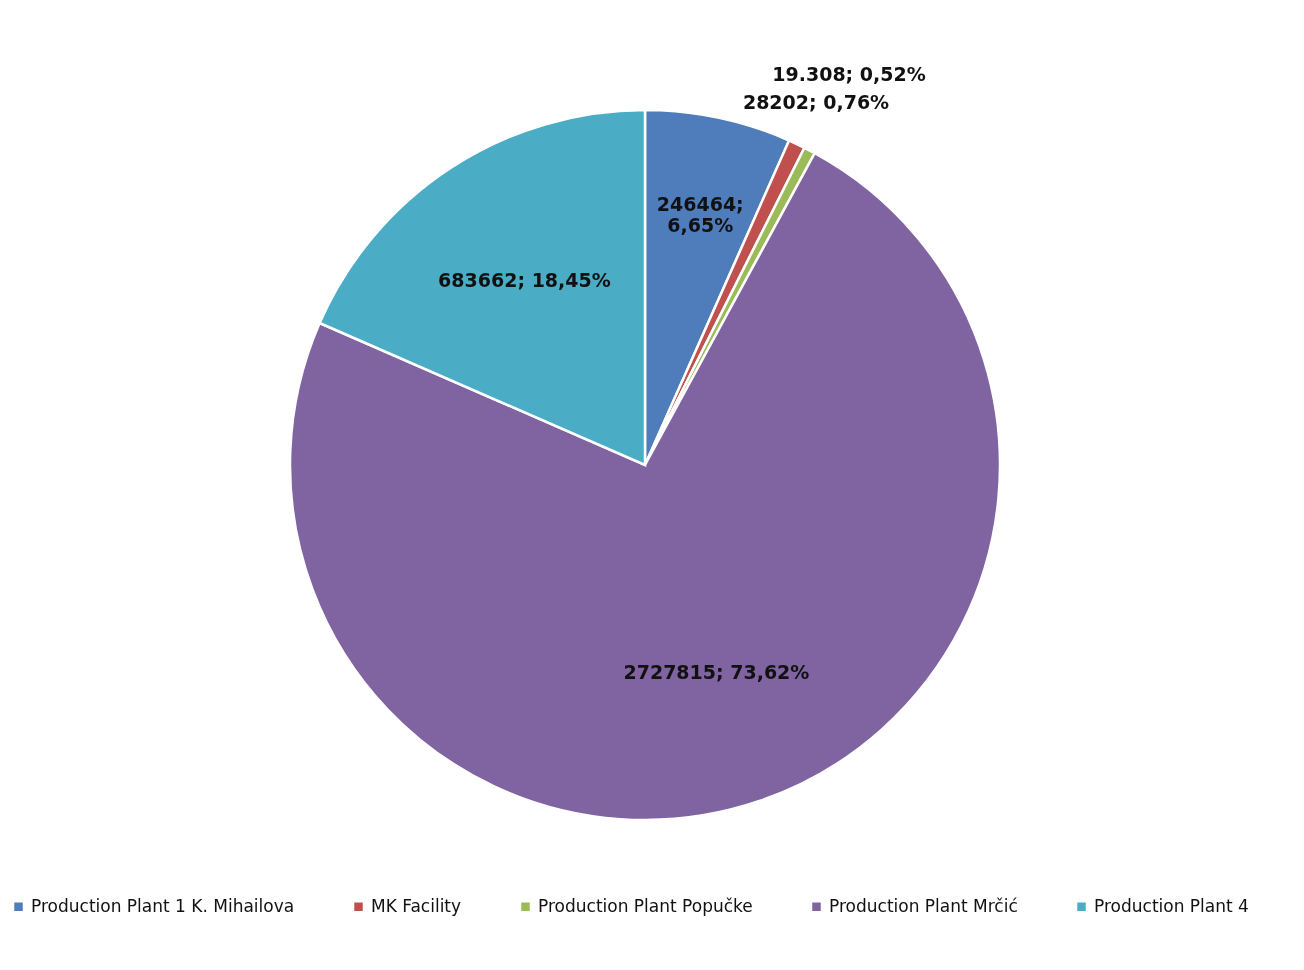 This screenshot has height=970, width=1304. I want to click on legend-label: Production Plant 1 K. Mihailova, so click(163, 905).